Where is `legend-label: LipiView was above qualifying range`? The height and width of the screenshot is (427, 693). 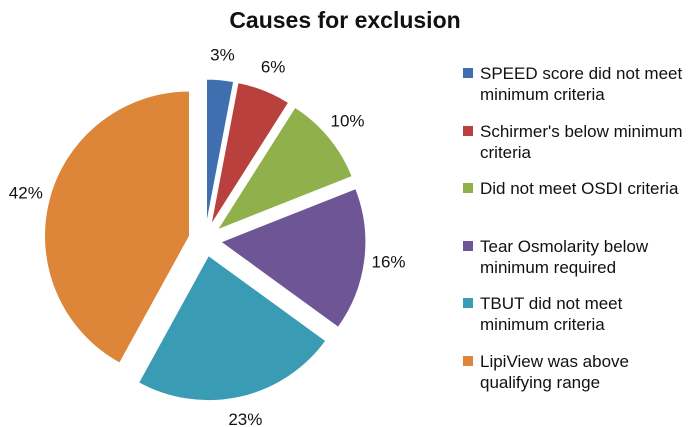
legend-label: LipiView was above qualifying range is located at coordinates (554, 371).